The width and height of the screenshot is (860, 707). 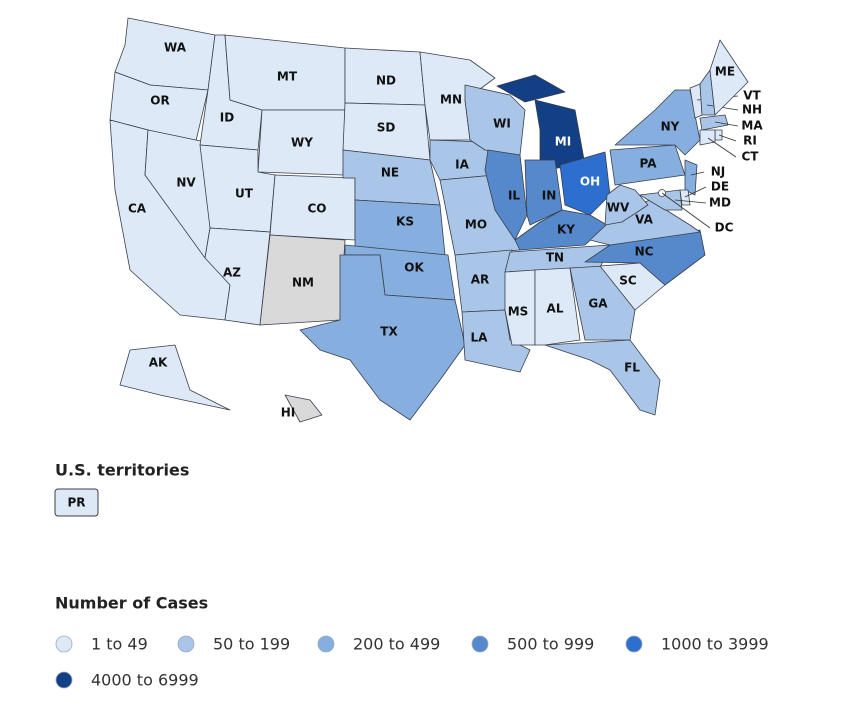 I want to click on legend-label: 1000 to 3999, so click(x=715, y=644).